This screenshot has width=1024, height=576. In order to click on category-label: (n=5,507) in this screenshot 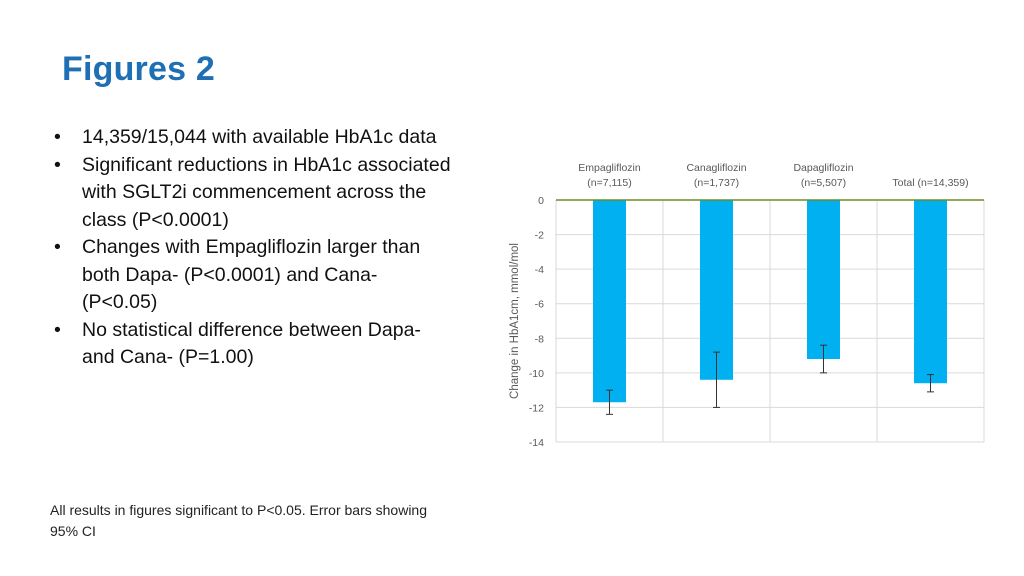, I will do `click(823, 183)`.